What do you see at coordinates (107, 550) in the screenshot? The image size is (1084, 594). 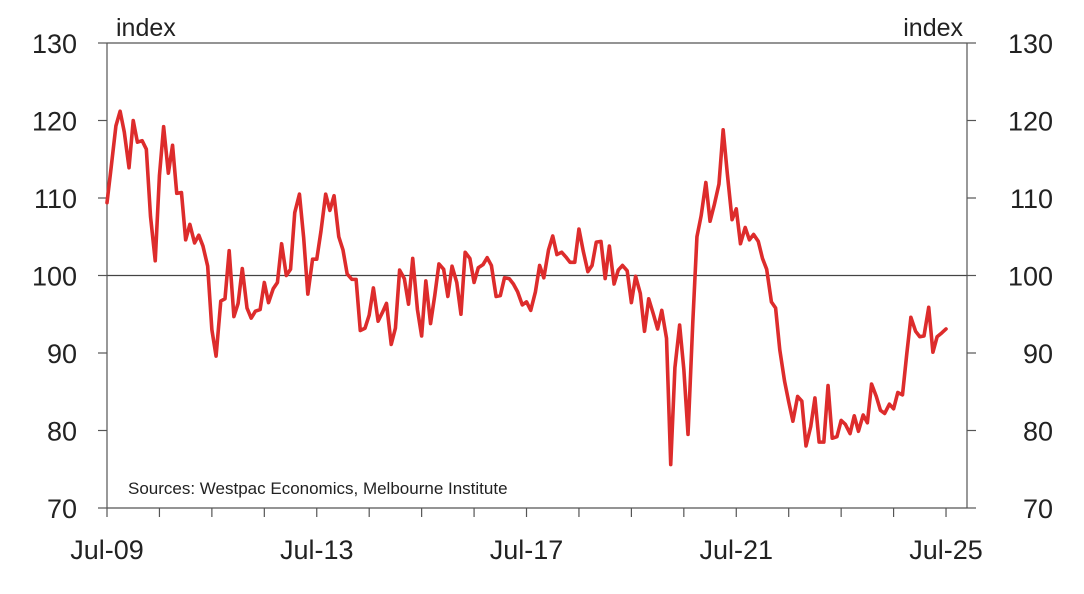 I see `x-tick-label: Jul-09` at bounding box center [107, 550].